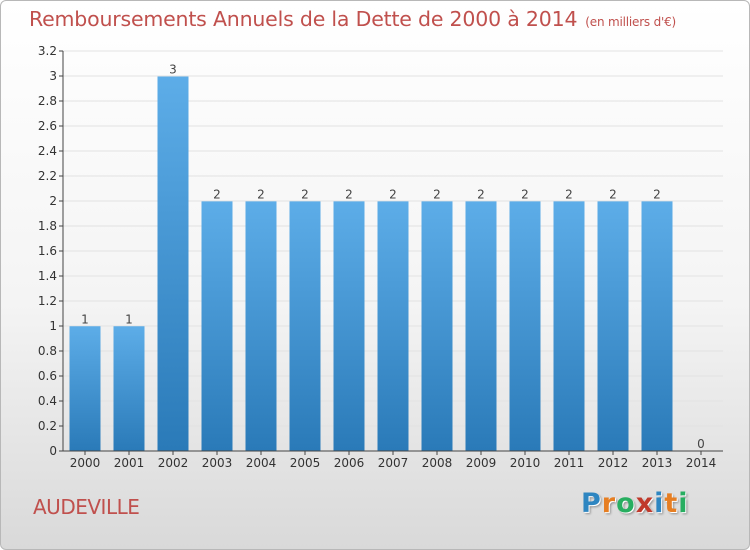 The width and height of the screenshot is (750, 550). Describe the element at coordinates (481, 463) in the screenshot. I see `x-tick-label-2009: 2009` at that location.